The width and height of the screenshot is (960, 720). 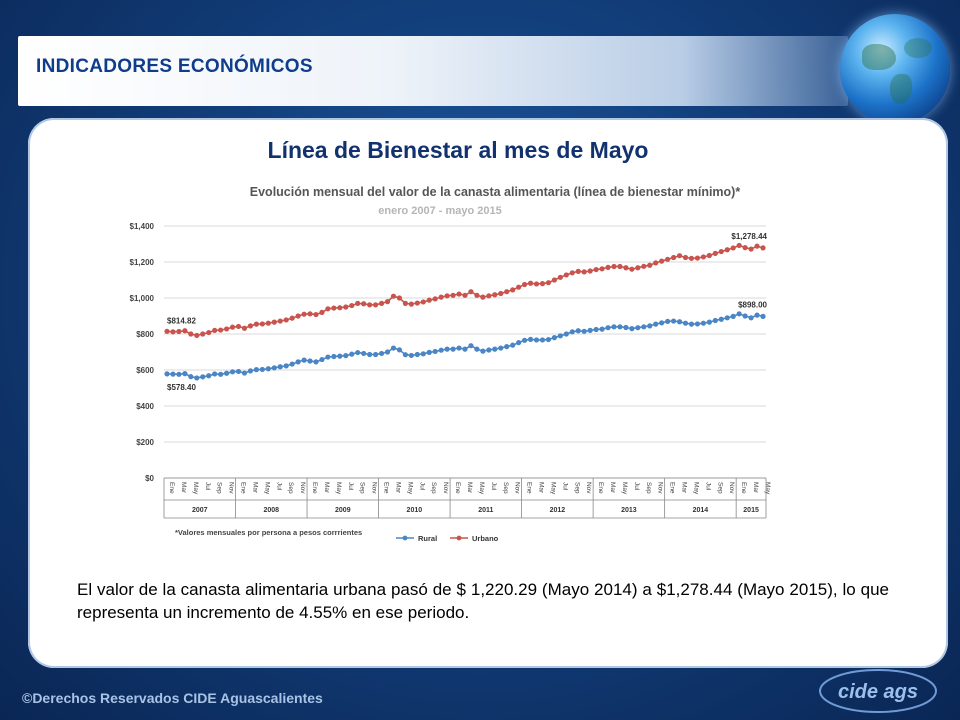 What do you see at coordinates (145, 334) in the screenshot?
I see `y-tick-label: $800` at bounding box center [145, 334].